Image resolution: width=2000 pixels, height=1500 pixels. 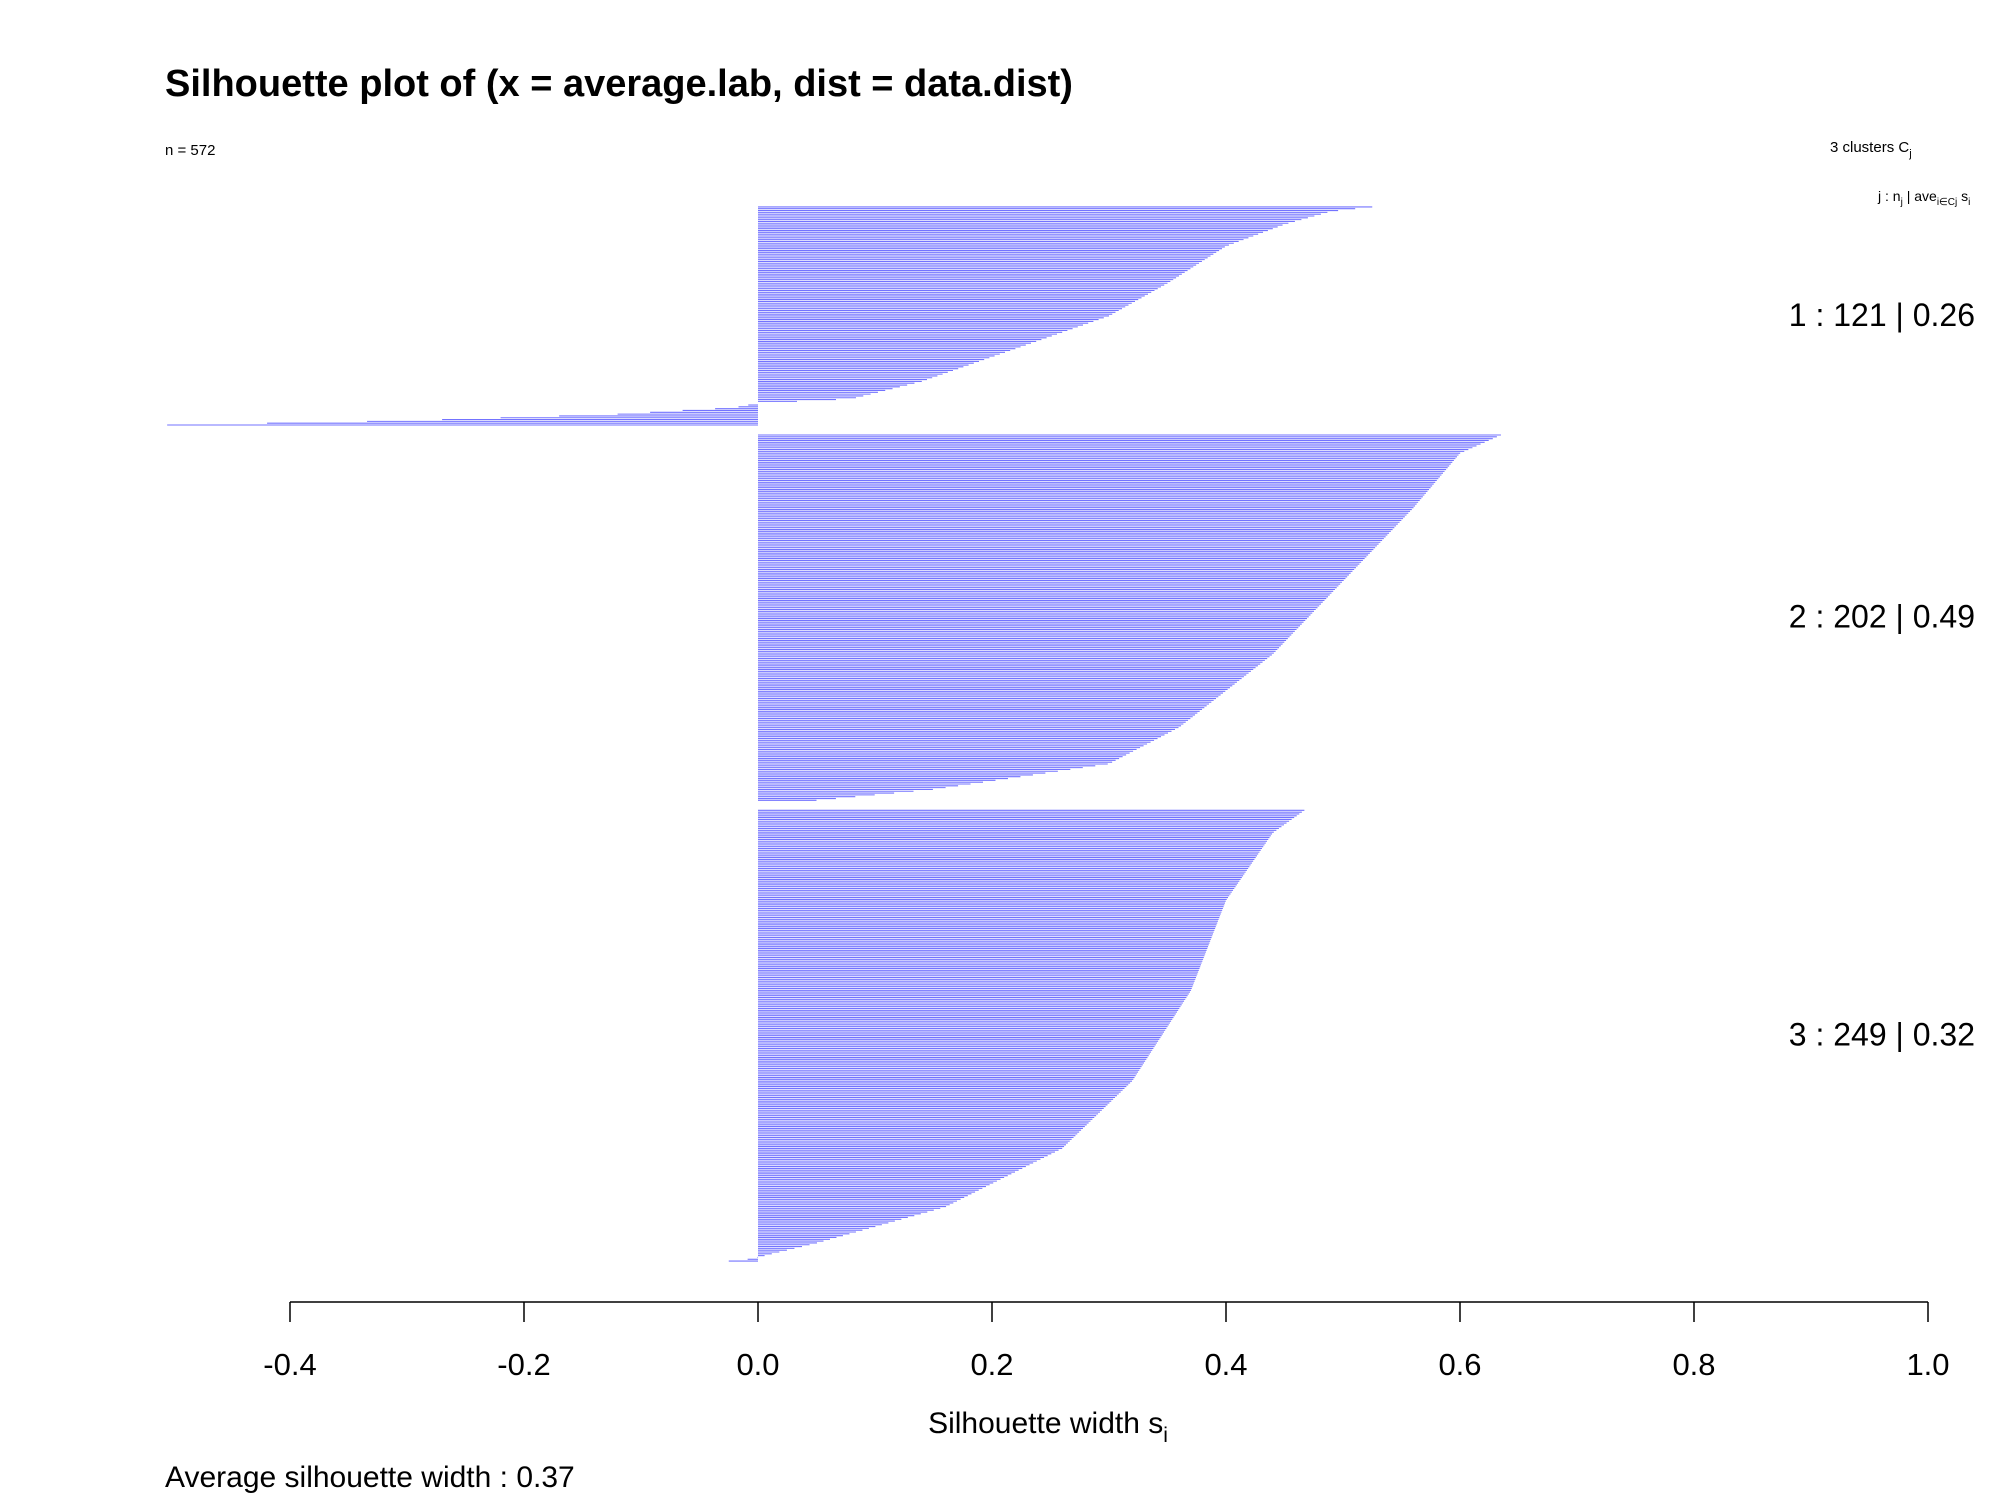 I want to click on average-silhouette-footer: Average silhouette width : 0.37, so click(x=370, y=1477).